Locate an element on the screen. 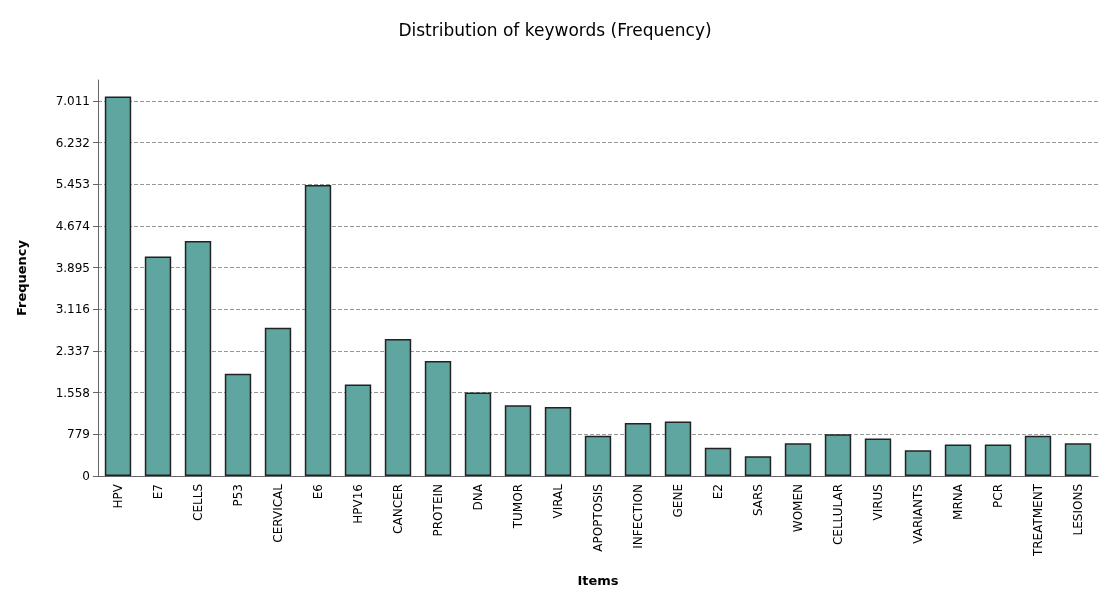 Image resolution: width=1110 pixels, height=592 pixels. x-tick-label: VIRAL is located at coordinates (558, 501).